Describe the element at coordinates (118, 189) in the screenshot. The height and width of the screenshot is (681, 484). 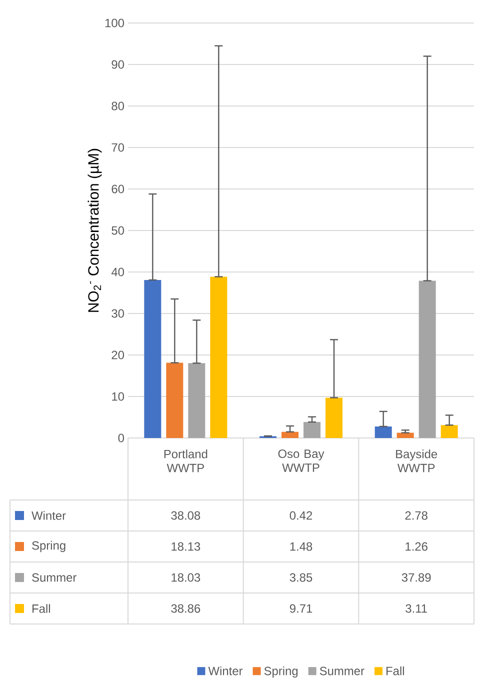
I see `y-tick-label: 60` at that location.